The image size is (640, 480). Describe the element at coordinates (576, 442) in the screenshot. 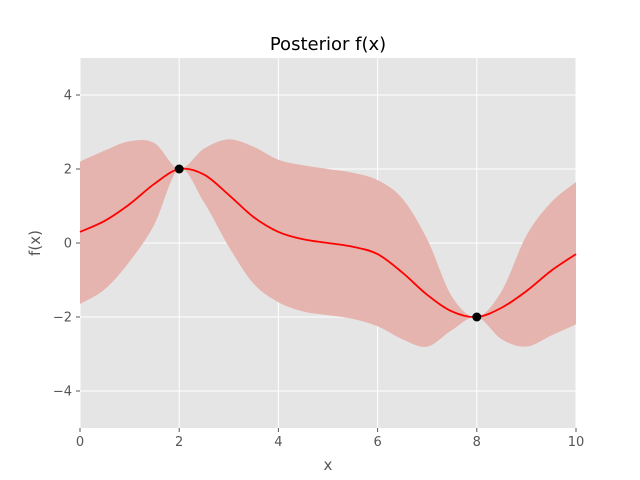

I see `x-tick-label: 10` at that location.